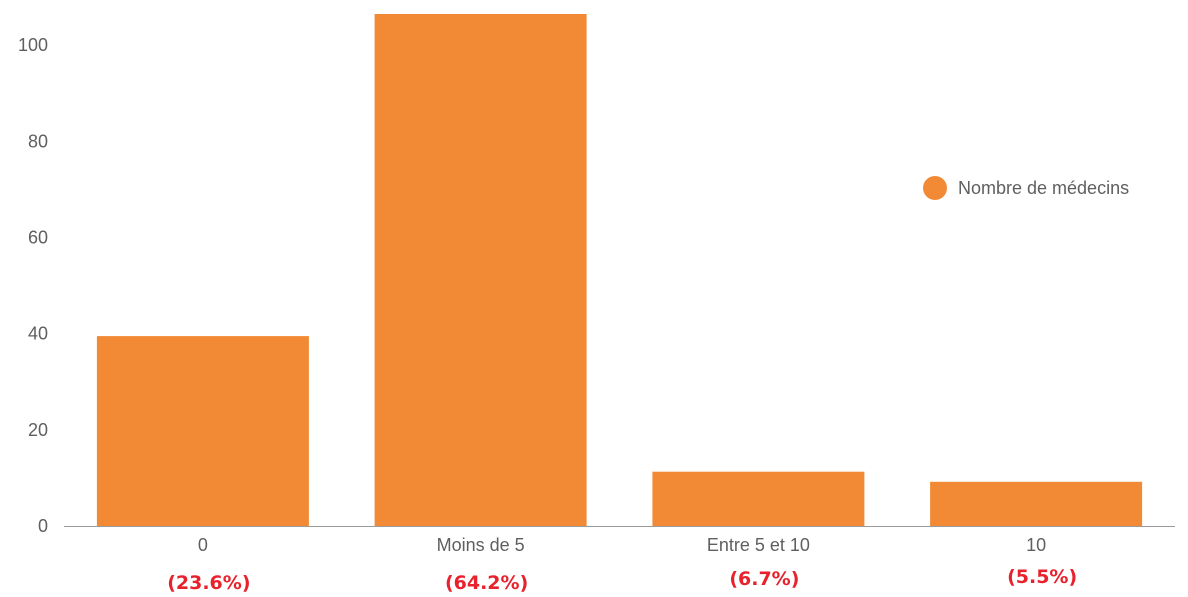 The image size is (1188, 597). I want to click on y-tick-label: 80, so click(38, 141).